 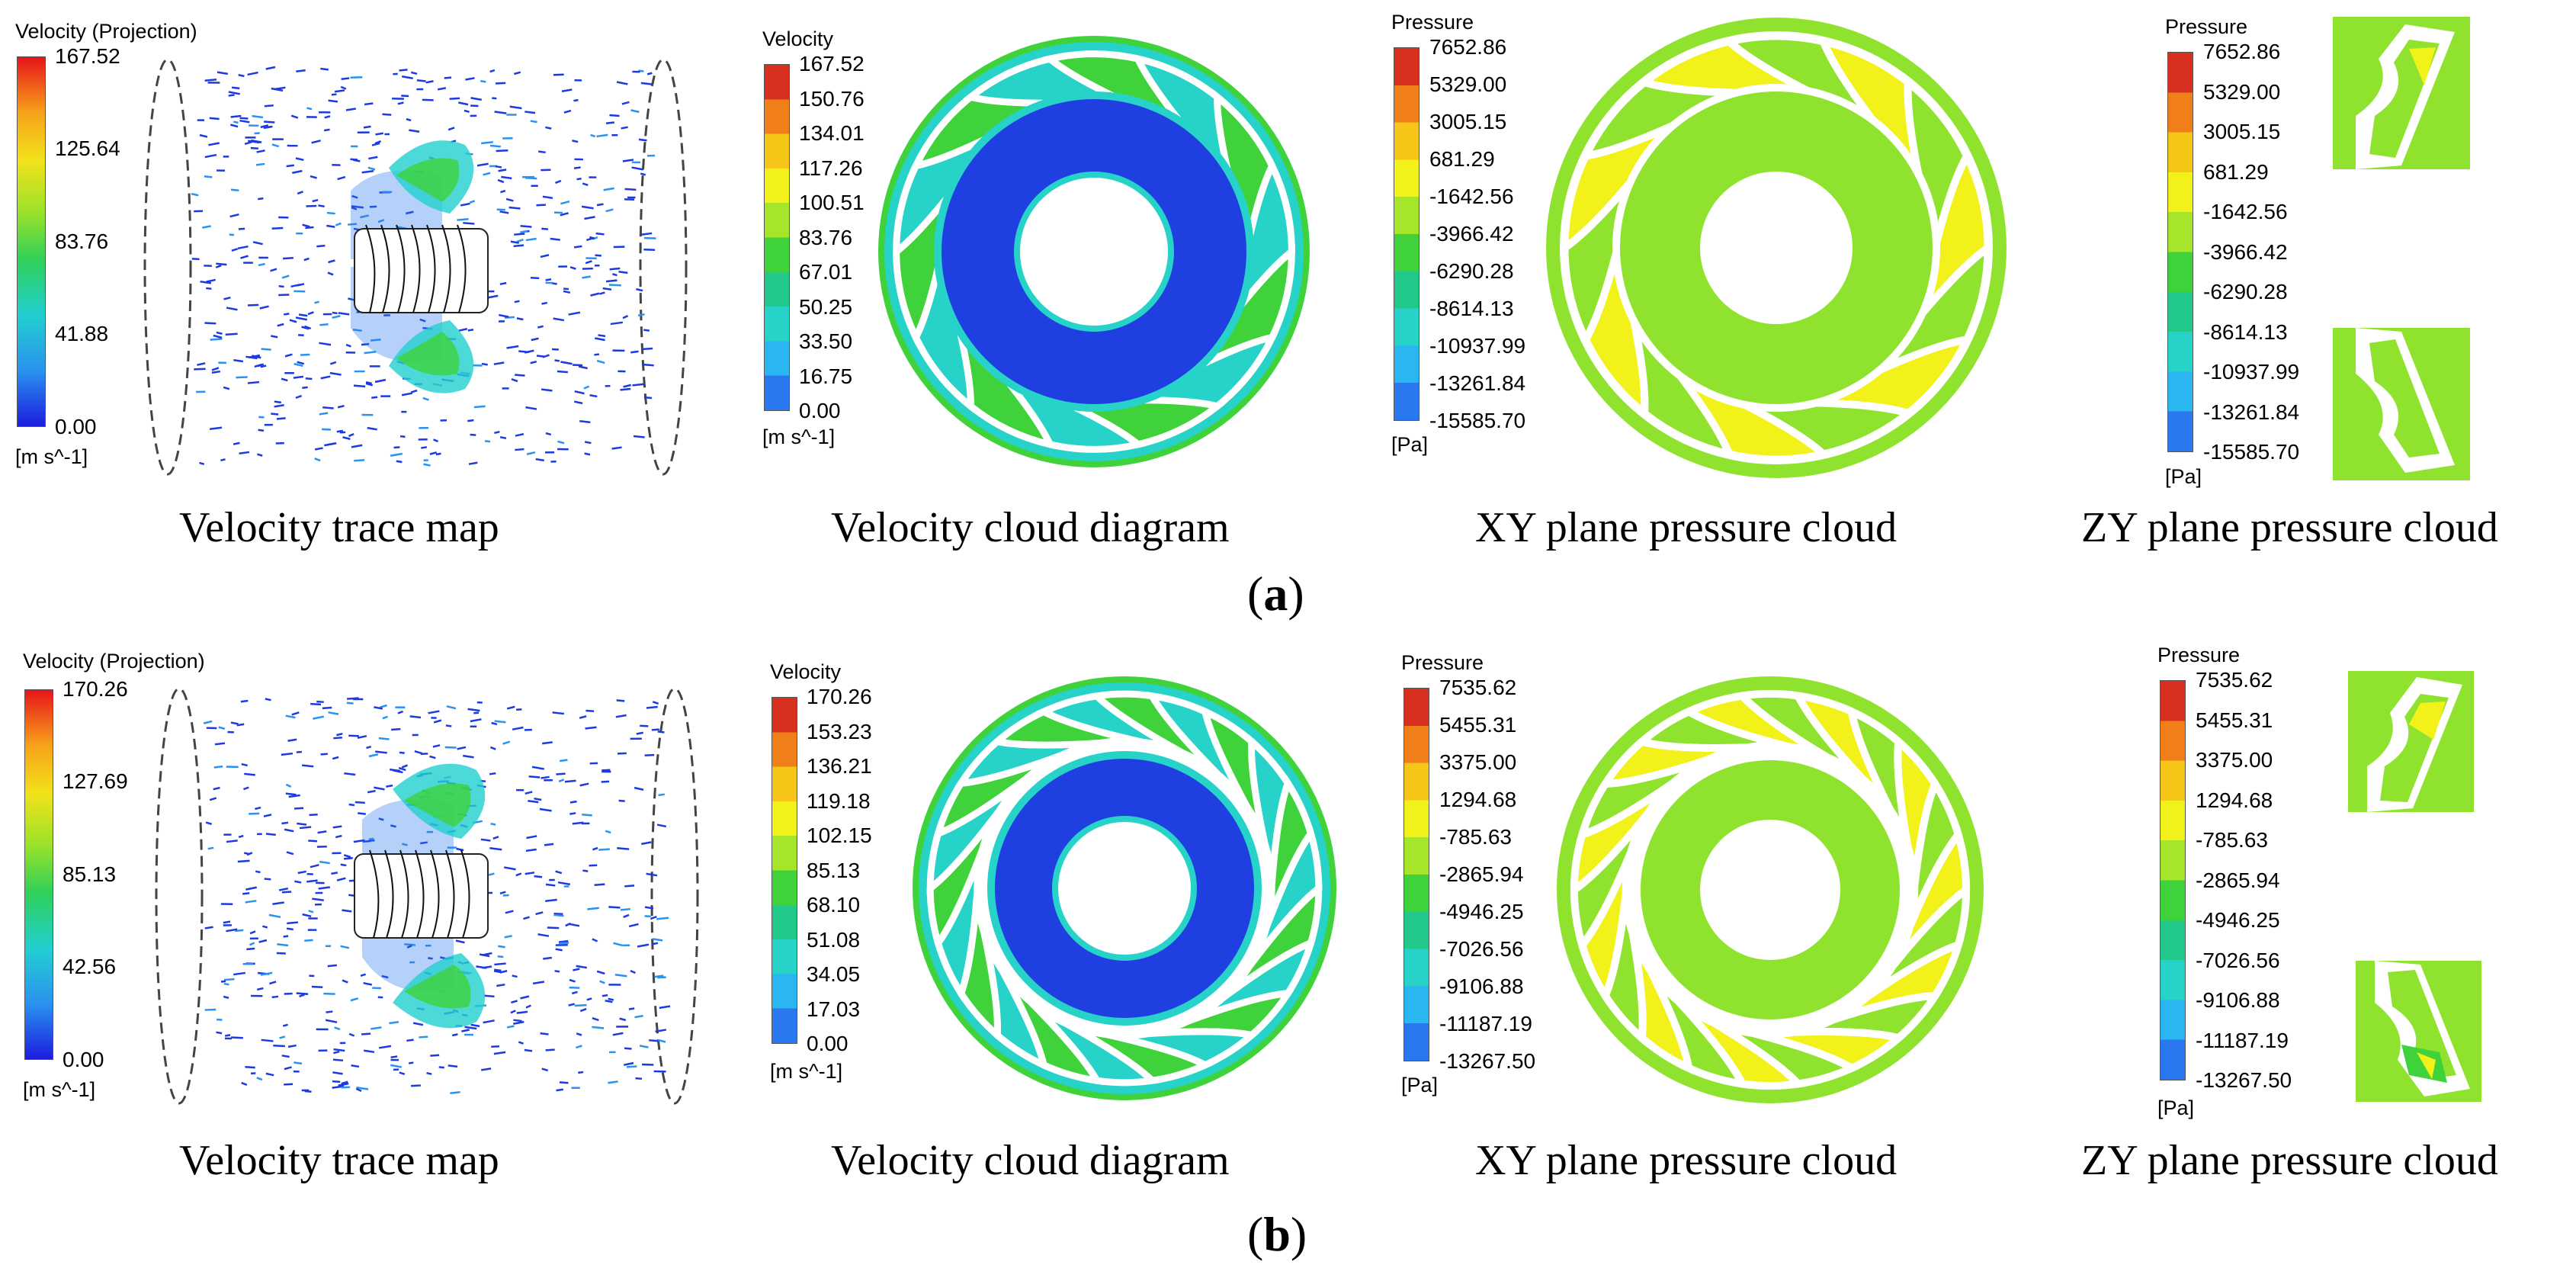 What do you see at coordinates (2242, 91) in the screenshot?
I see `legend-tick: 5329.00` at bounding box center [2242, 91].